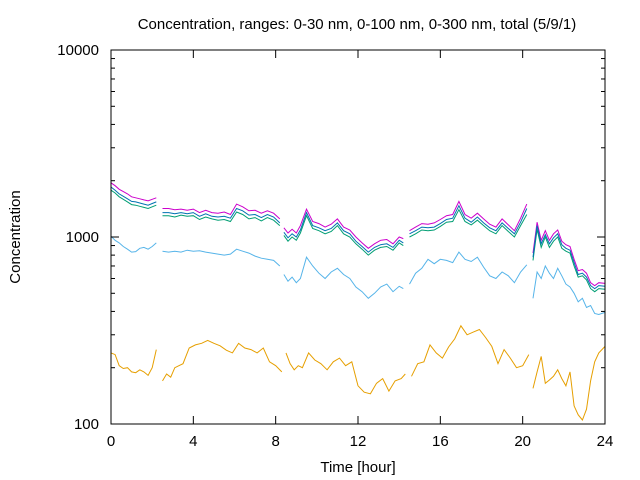  What do you see at coordinates (358, 441) in the screenshot?
I see `x-tick-label: 12` at bounding box center [358, 441].